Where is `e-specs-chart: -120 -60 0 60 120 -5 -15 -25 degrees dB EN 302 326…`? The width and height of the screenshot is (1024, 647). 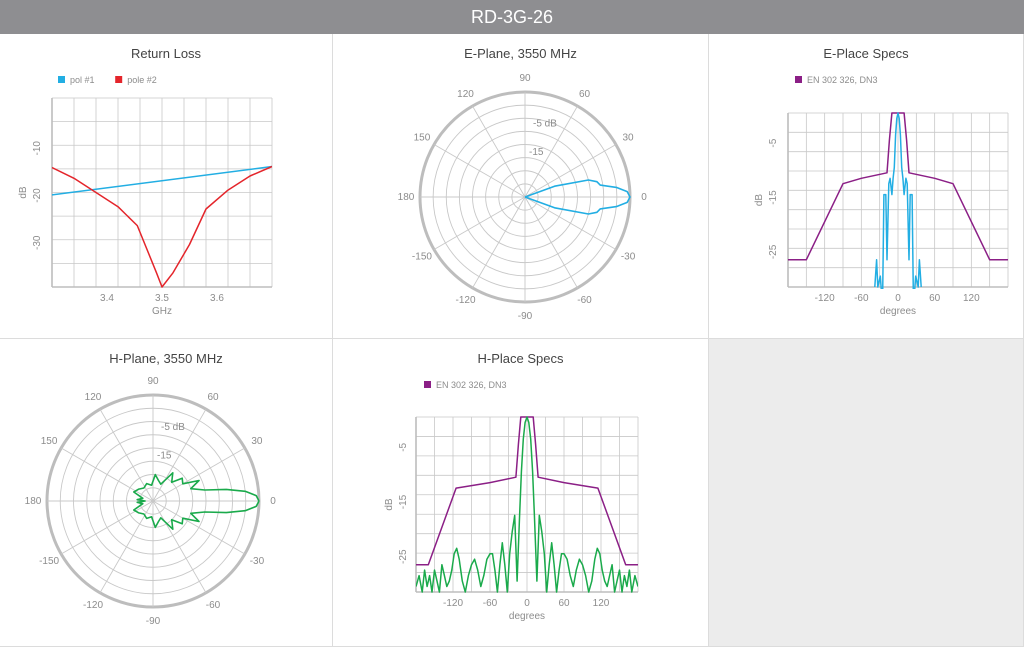
e-specs-chart: -120 -60 0 60 120 -5 -15 -25 degrees dB EN 302 326… is located at coordinates (881, 196).